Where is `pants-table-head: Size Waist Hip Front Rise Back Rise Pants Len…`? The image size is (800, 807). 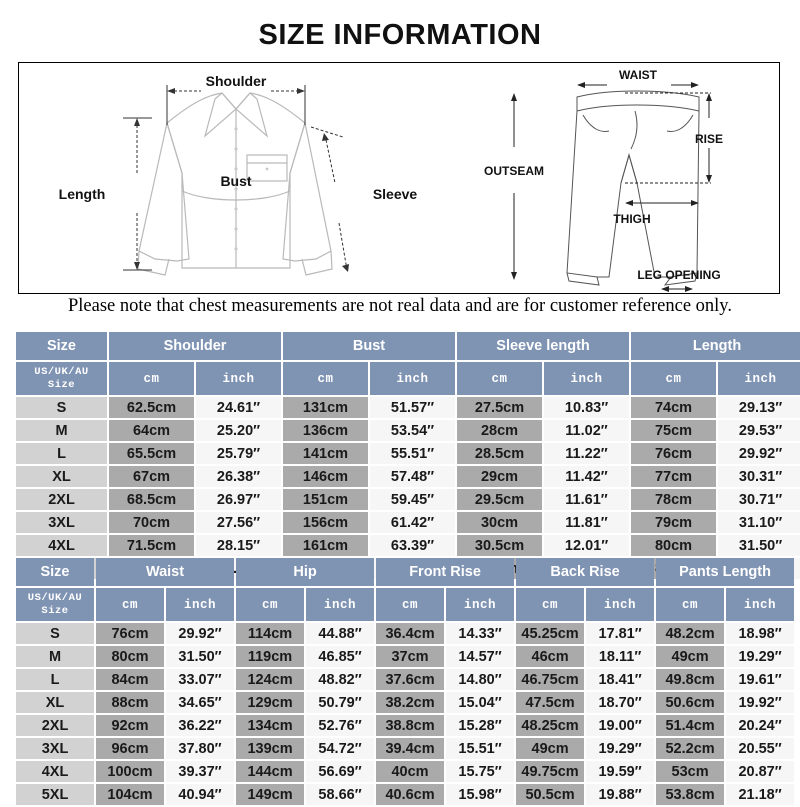 pants-table-head: Size Waist Hip Front Rise Back Rise Pants Len… is located at coordinates (405, 589).